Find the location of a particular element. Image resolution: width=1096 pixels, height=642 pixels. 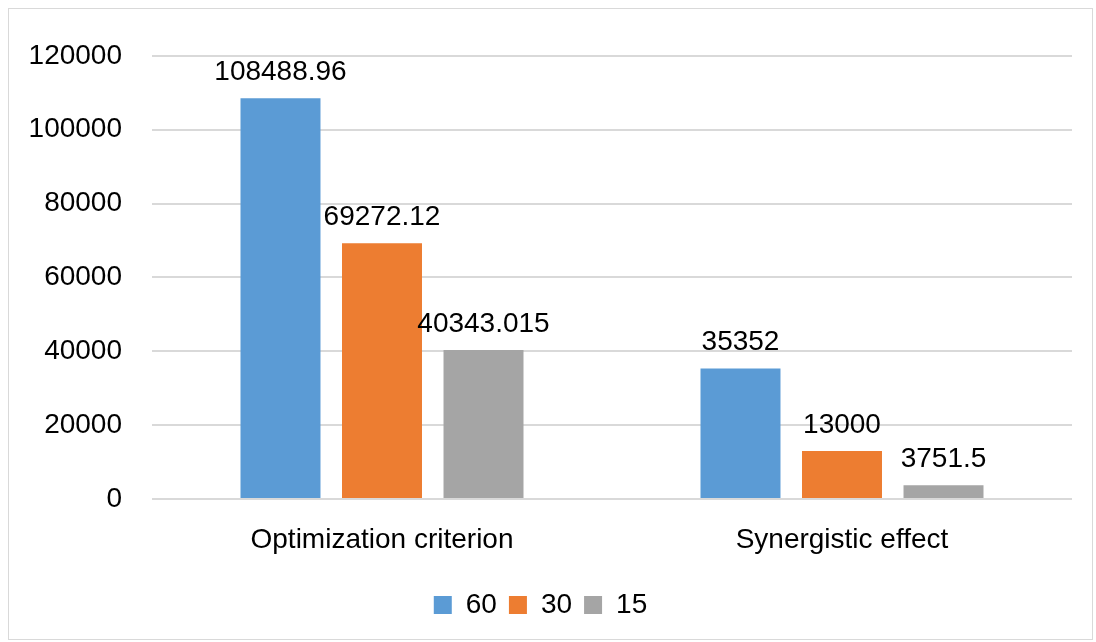

data-label: 108488.96 is located at coordinates (280, 71).